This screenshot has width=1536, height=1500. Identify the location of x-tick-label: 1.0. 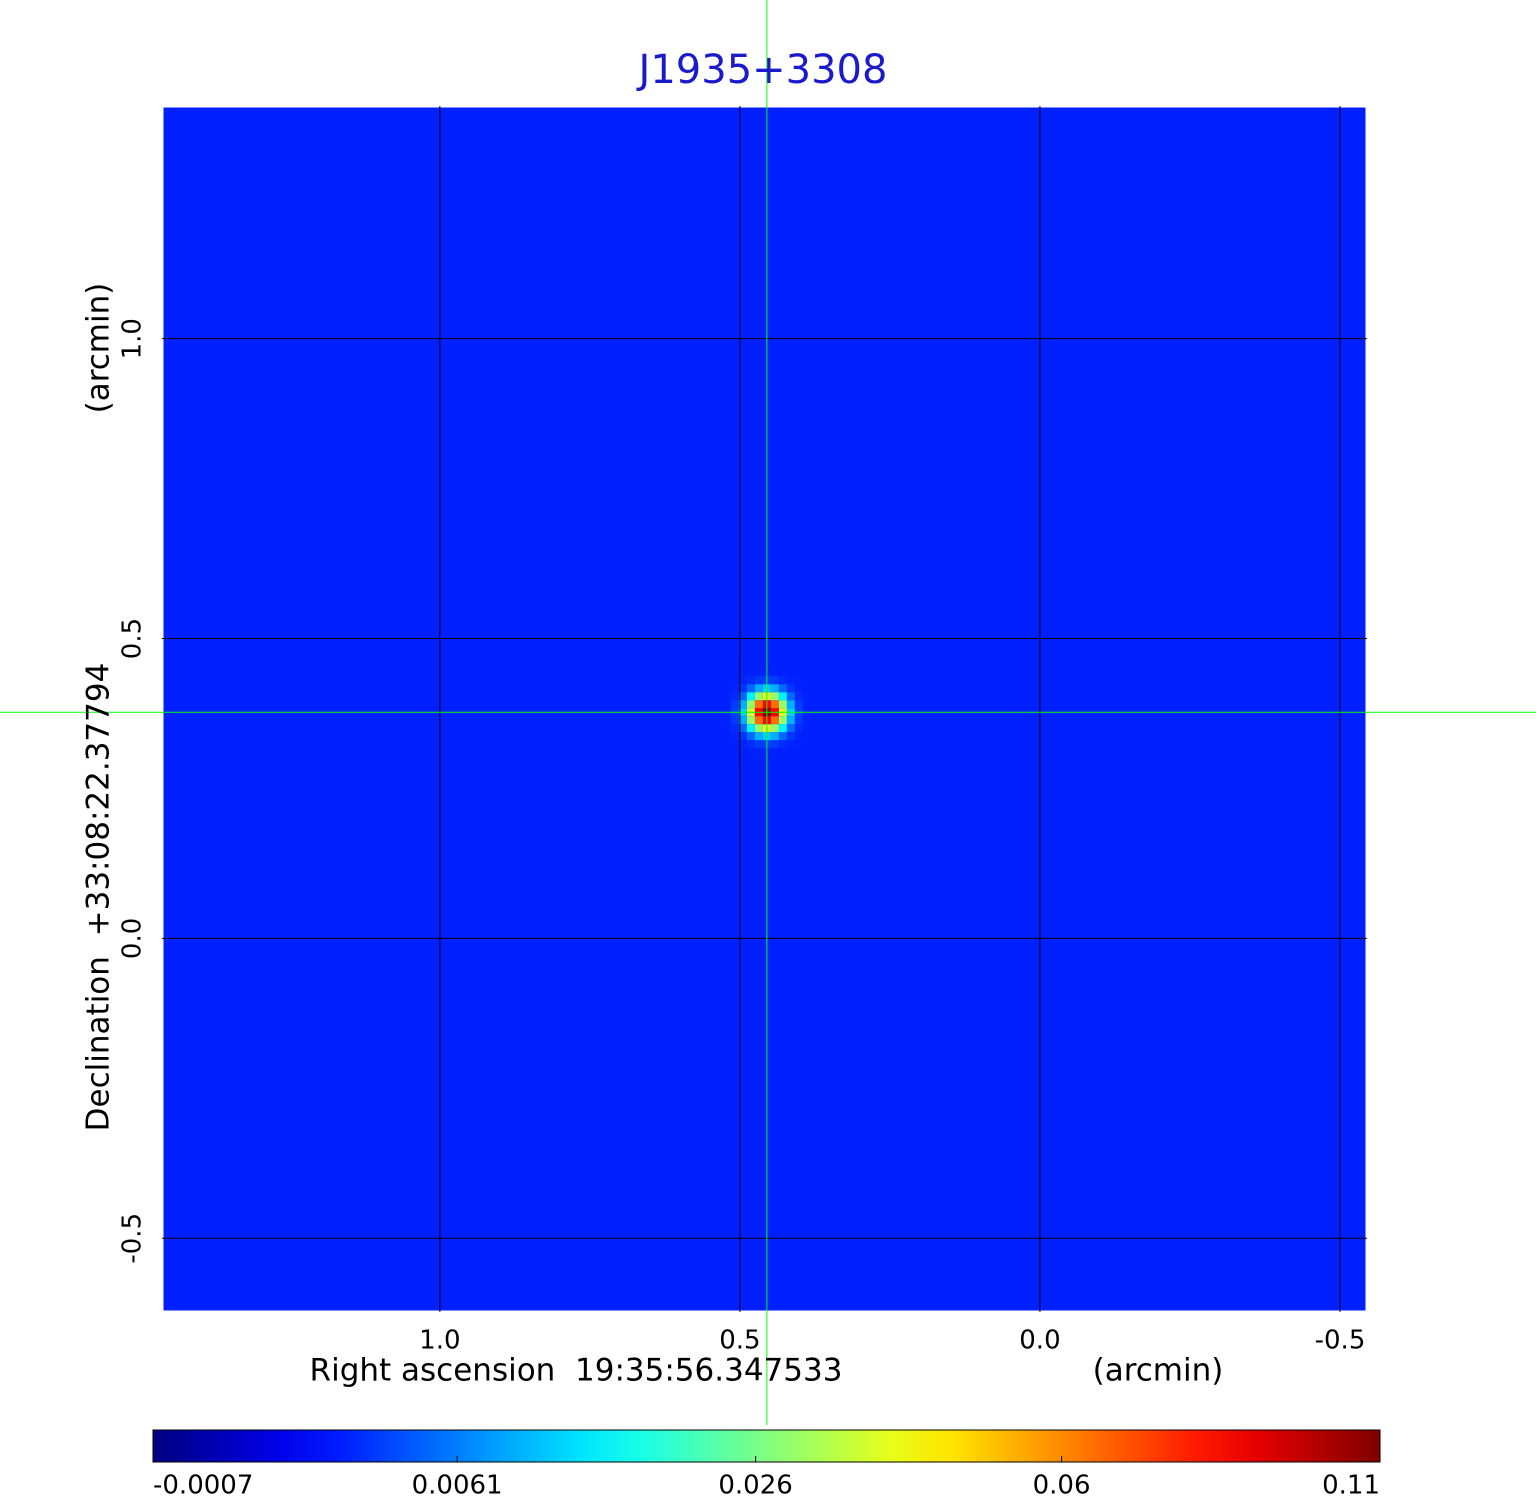
(439, 1341).